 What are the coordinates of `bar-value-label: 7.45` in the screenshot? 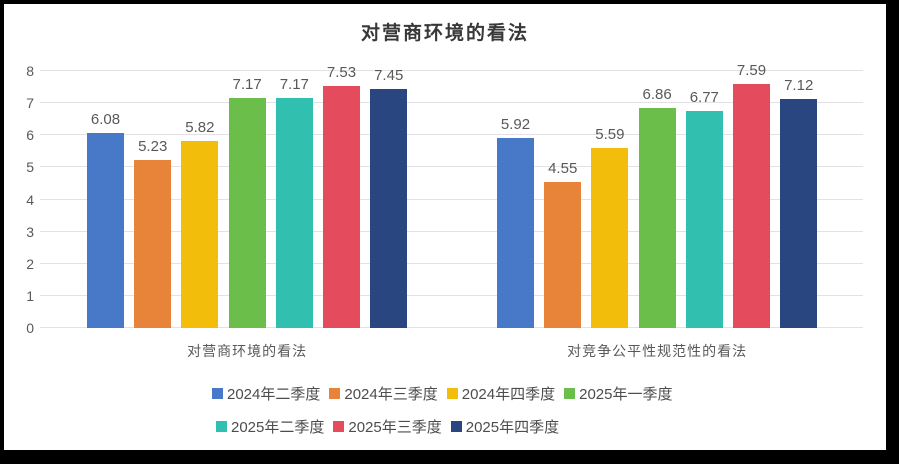 It's located at (389, 75).